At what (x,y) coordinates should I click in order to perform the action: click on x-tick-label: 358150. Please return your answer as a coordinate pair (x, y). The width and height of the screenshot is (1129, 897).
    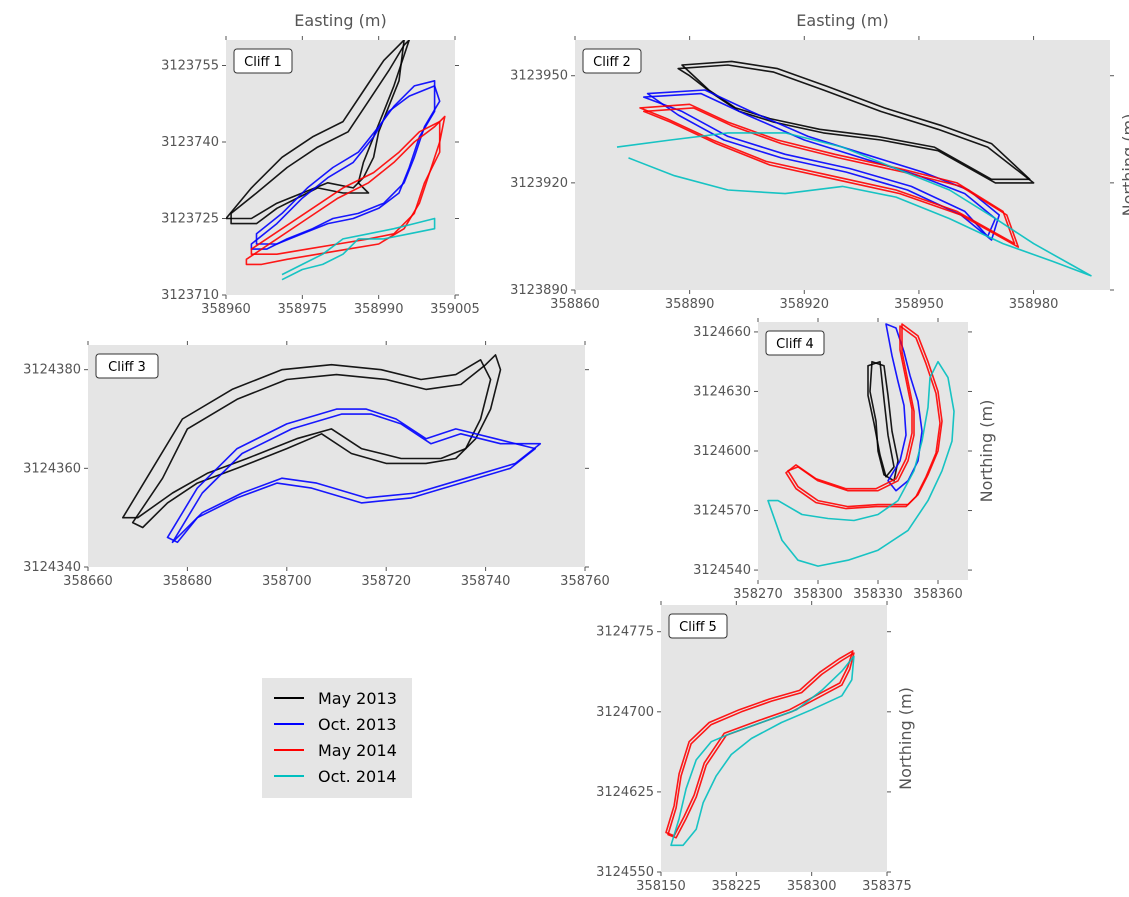
    Looking at the image, I should click on (661, 886).